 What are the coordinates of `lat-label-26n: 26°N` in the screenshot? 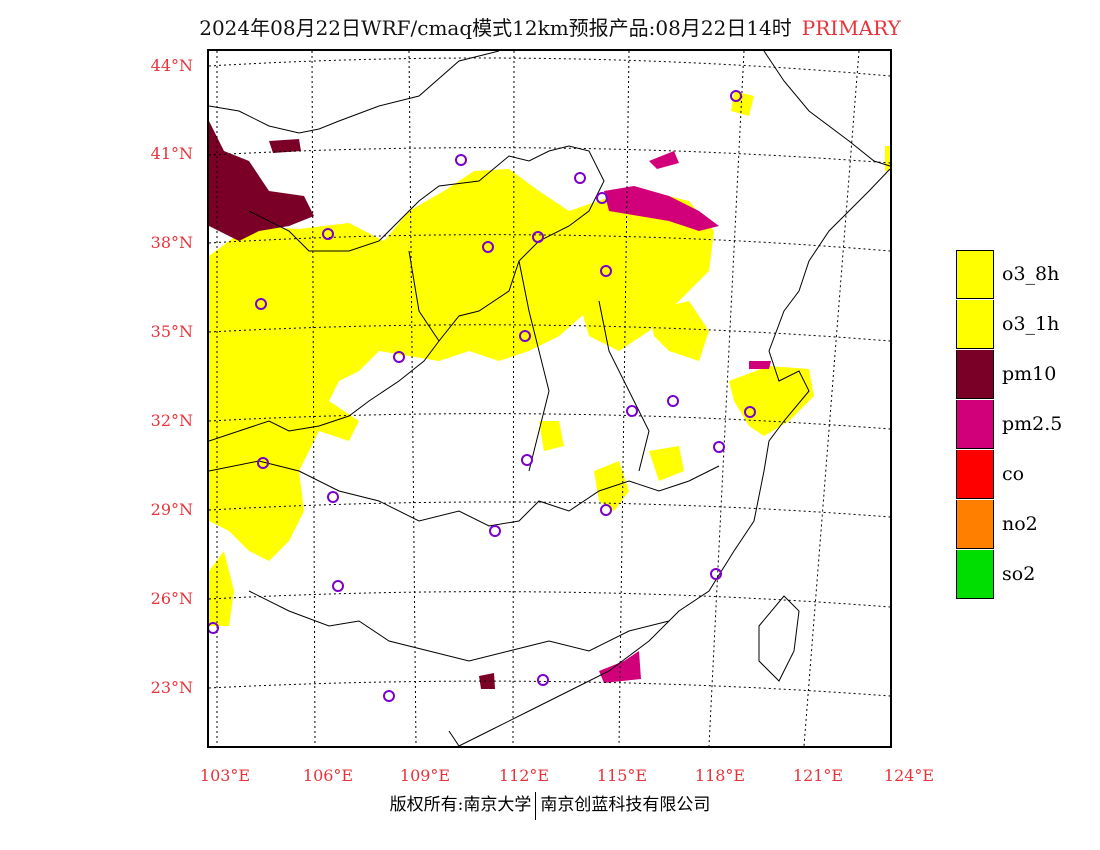 It's located at (171, 598).